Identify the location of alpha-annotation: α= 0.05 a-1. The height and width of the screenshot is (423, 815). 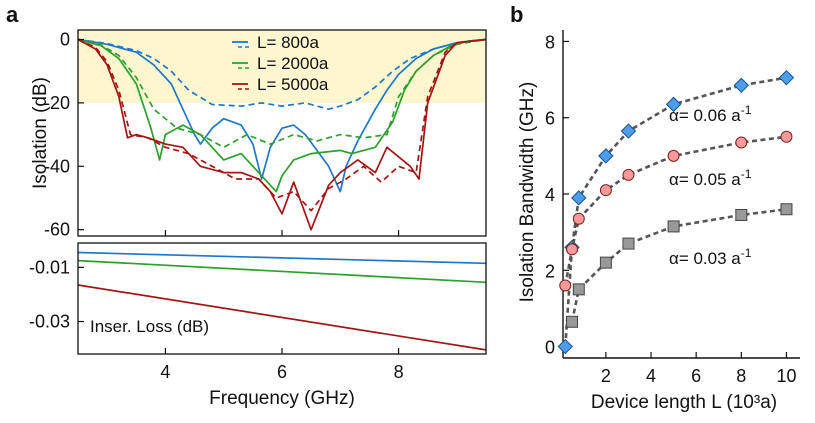
(710, 178).